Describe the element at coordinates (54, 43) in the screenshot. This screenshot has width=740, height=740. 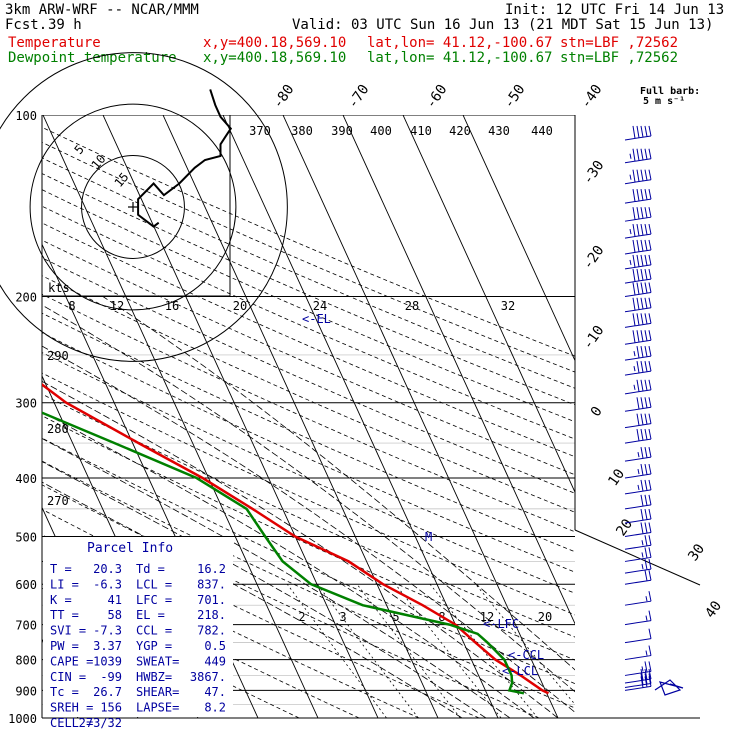
I see `temperature-legend: Temperature` at that location.